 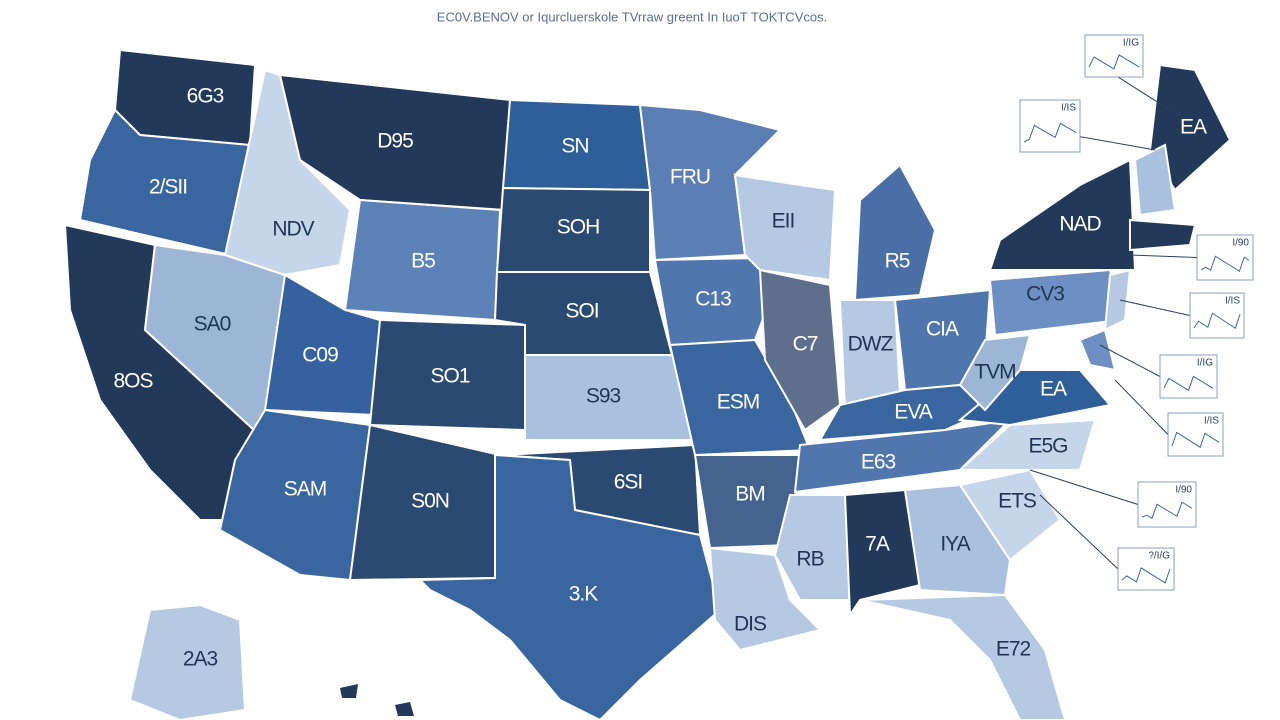 I want to click on state-label: 7A, so click(x=877, y=544).